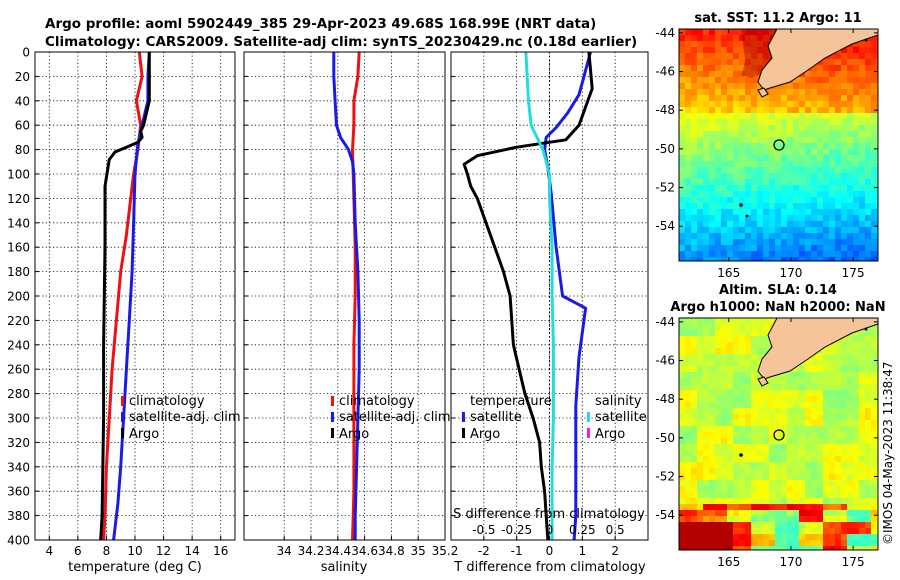 Image resolution: width=900 pixels, height=580 pixels. Describe the element at coordinates (665, 361) in the screenshot. I see `map-y-tick-label: -46` at that location.